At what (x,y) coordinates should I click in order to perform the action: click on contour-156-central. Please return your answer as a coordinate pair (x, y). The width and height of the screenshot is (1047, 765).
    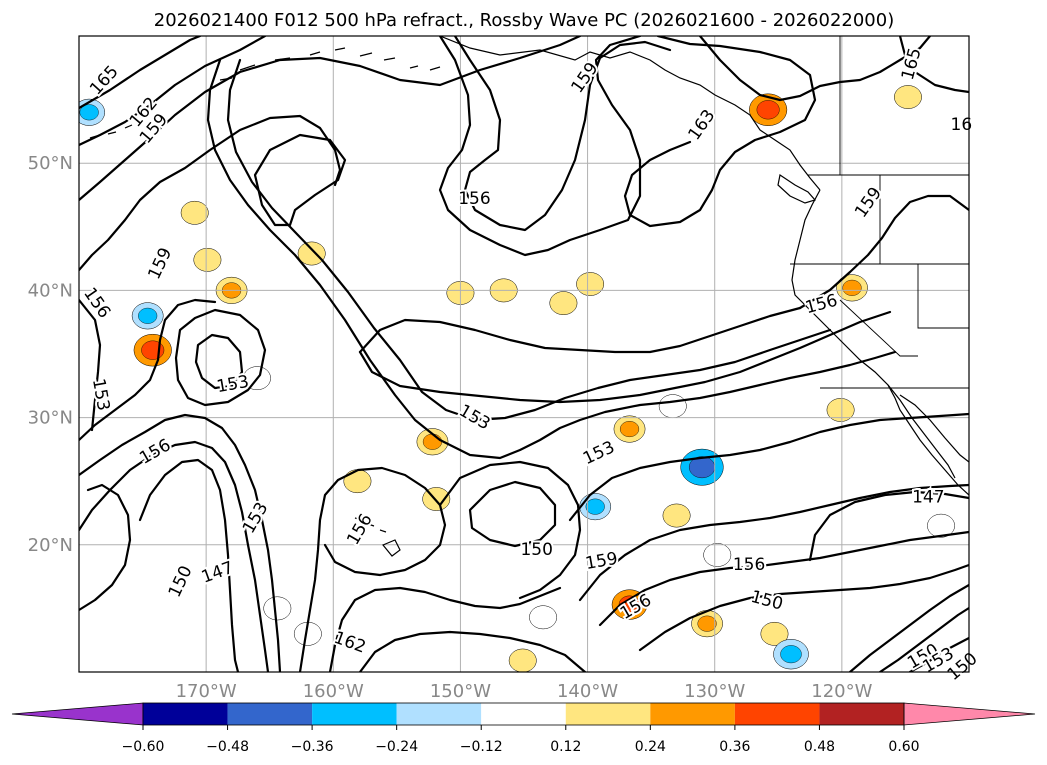
    Looking at the image, I should click on (540, 146).